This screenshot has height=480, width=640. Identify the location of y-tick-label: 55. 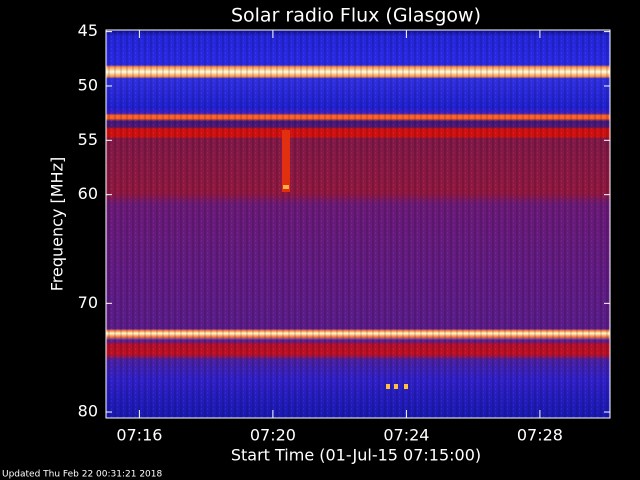
(88, 139).